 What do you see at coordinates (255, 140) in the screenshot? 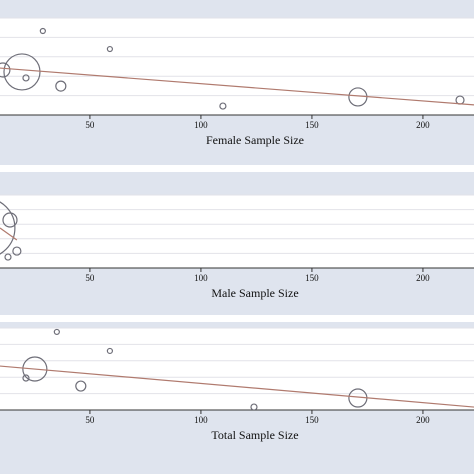
I see `x-axis-label: Female Sample Size` at bounding box center [255, 140].